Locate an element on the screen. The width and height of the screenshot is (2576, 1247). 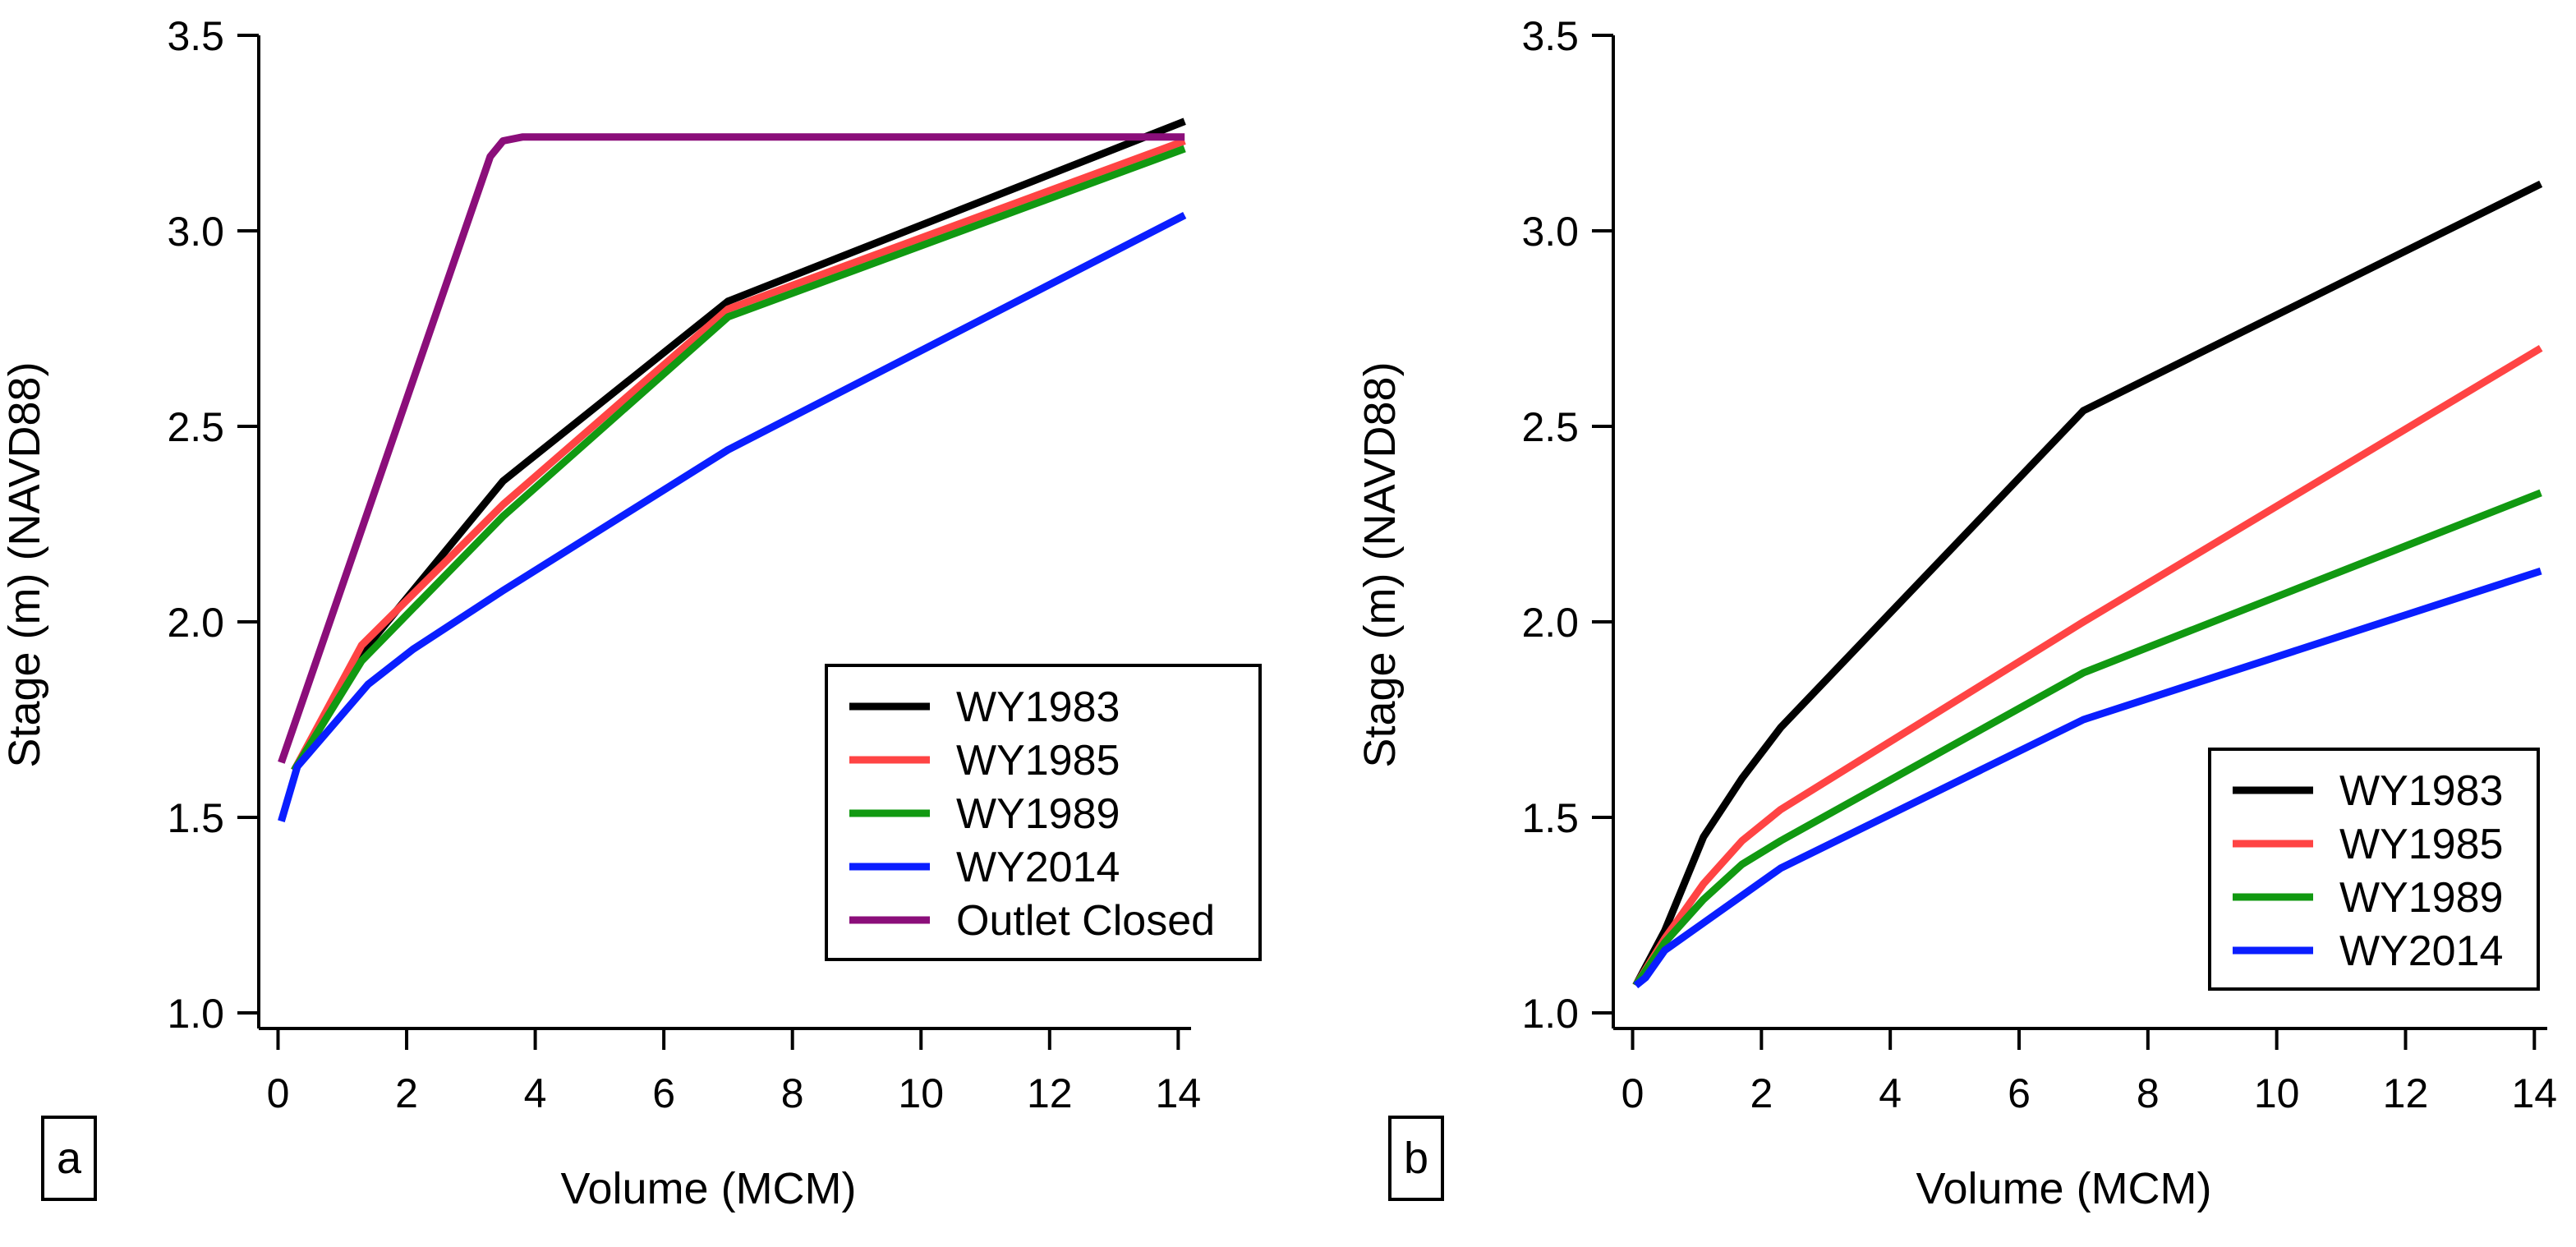
panel-tag-label: b is located at coordinates (1416, 1158).